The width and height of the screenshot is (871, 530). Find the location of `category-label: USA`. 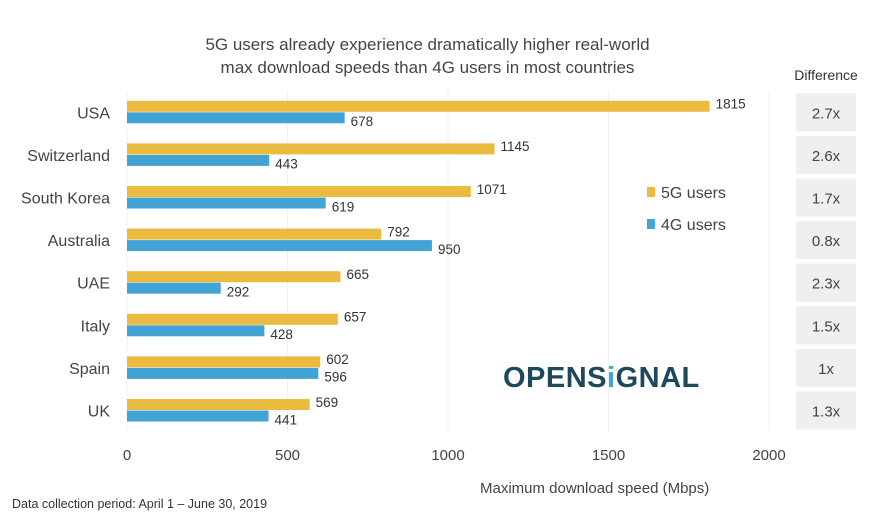

category-label: USA is located at coordinates (93, 113).